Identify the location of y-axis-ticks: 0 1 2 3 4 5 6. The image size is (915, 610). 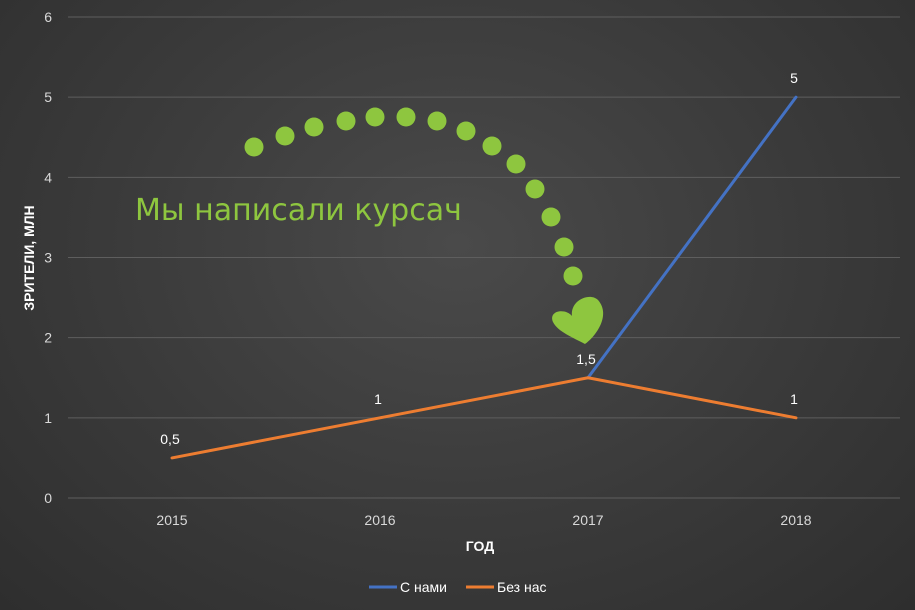
(48, 257).